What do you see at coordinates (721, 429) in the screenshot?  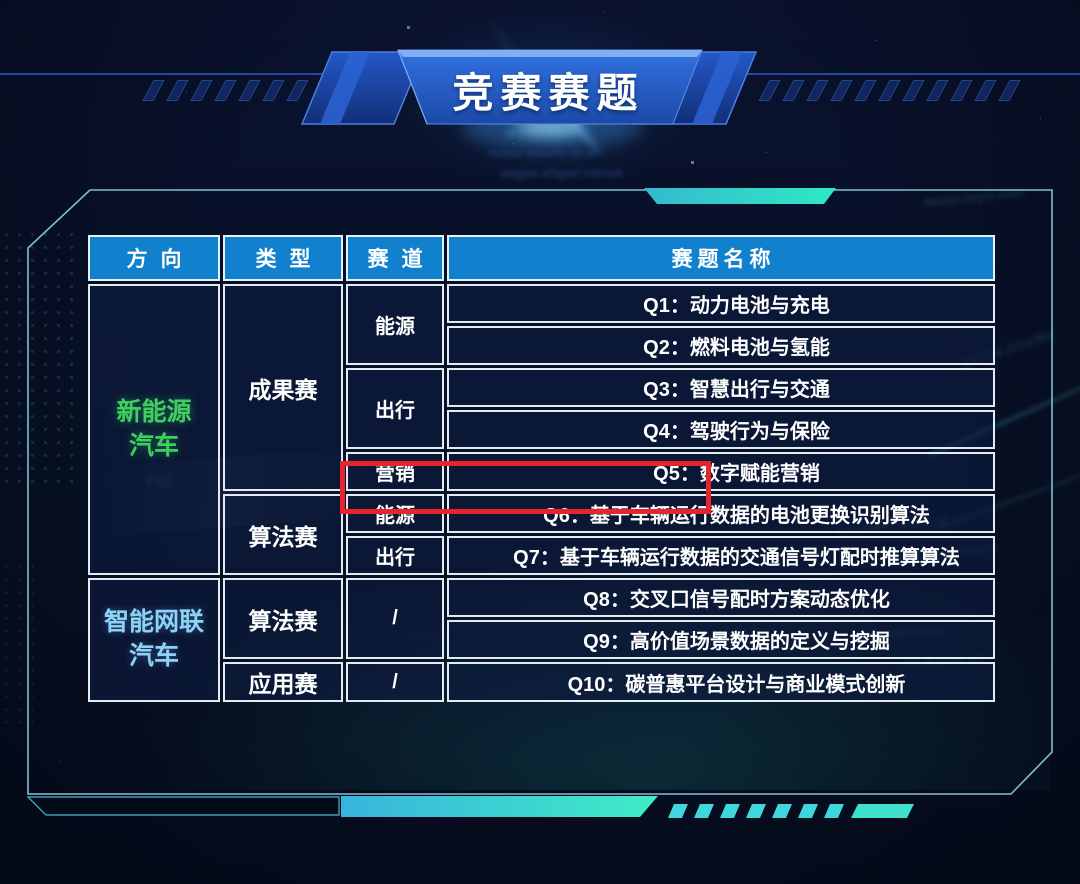 I see `cell-topic-q4: Q4：驾驶行为与保险` at bounding box center [721, 429].